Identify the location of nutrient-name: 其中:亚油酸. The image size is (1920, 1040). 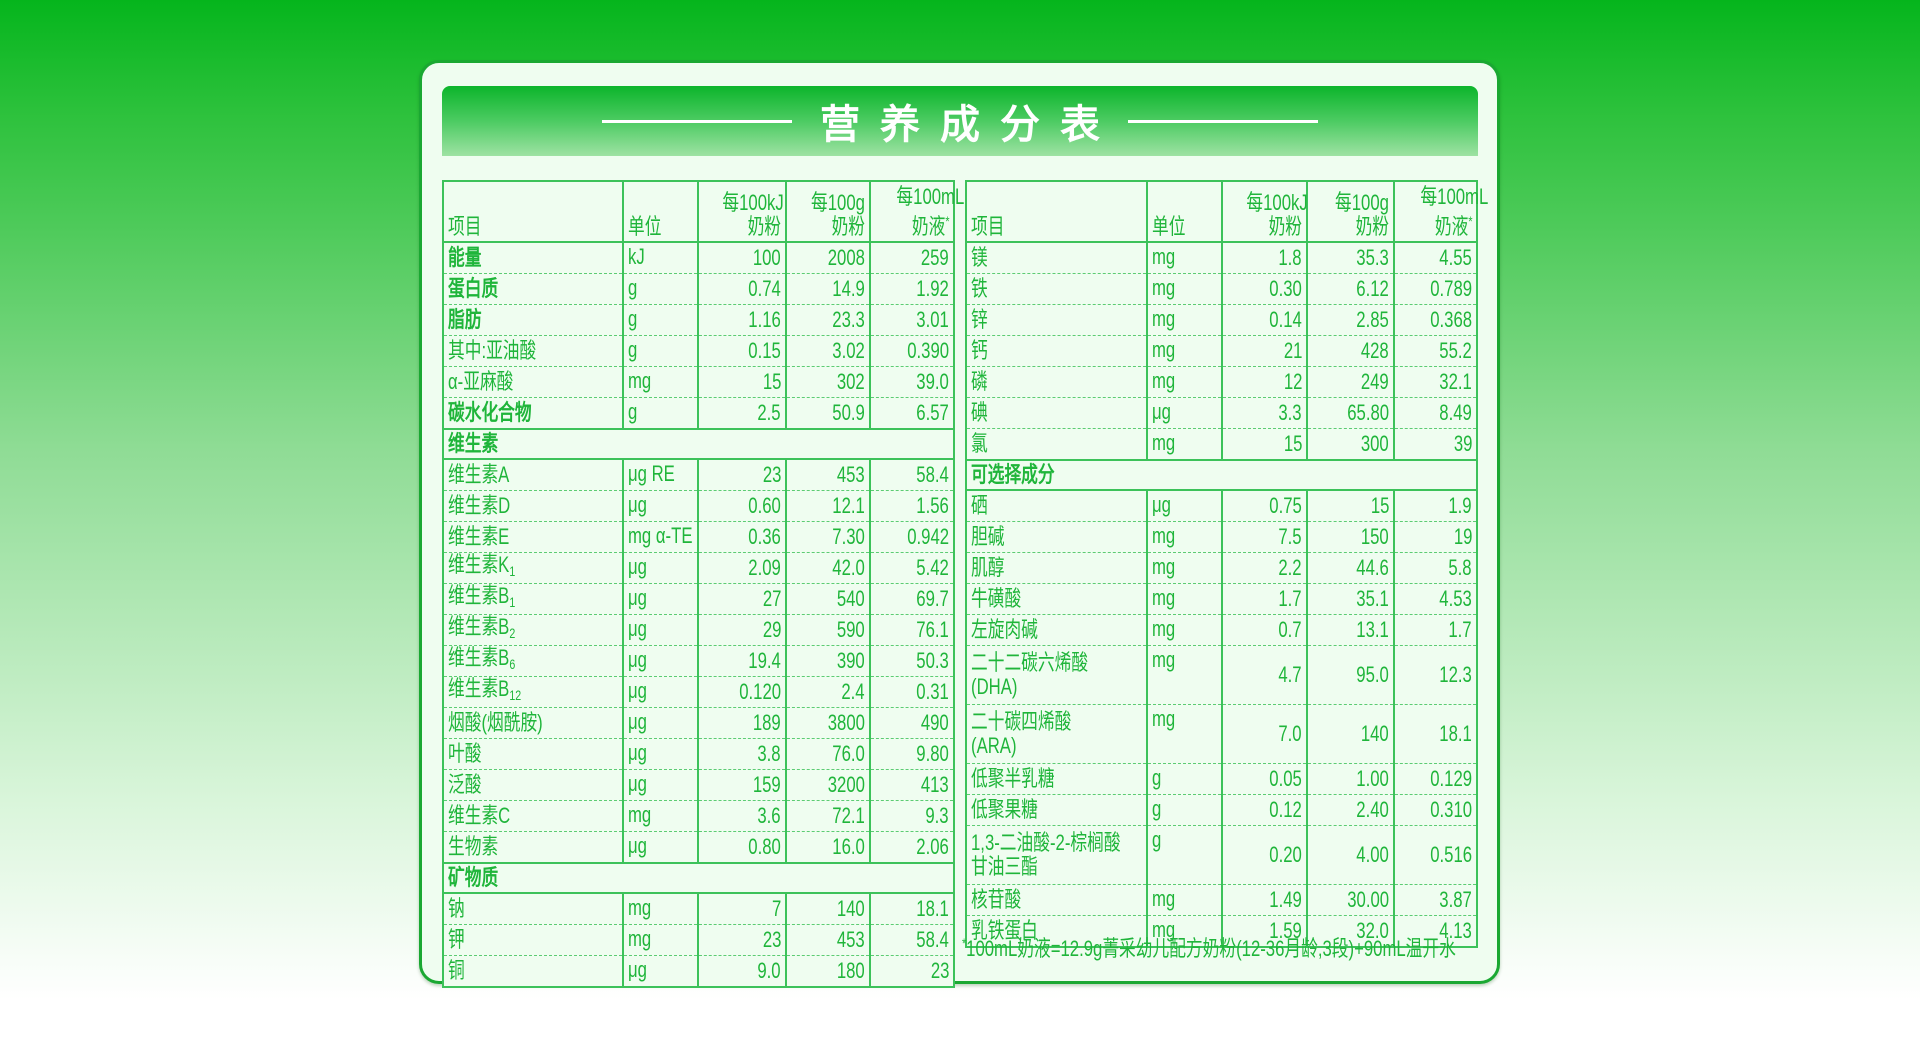
(533, 351).